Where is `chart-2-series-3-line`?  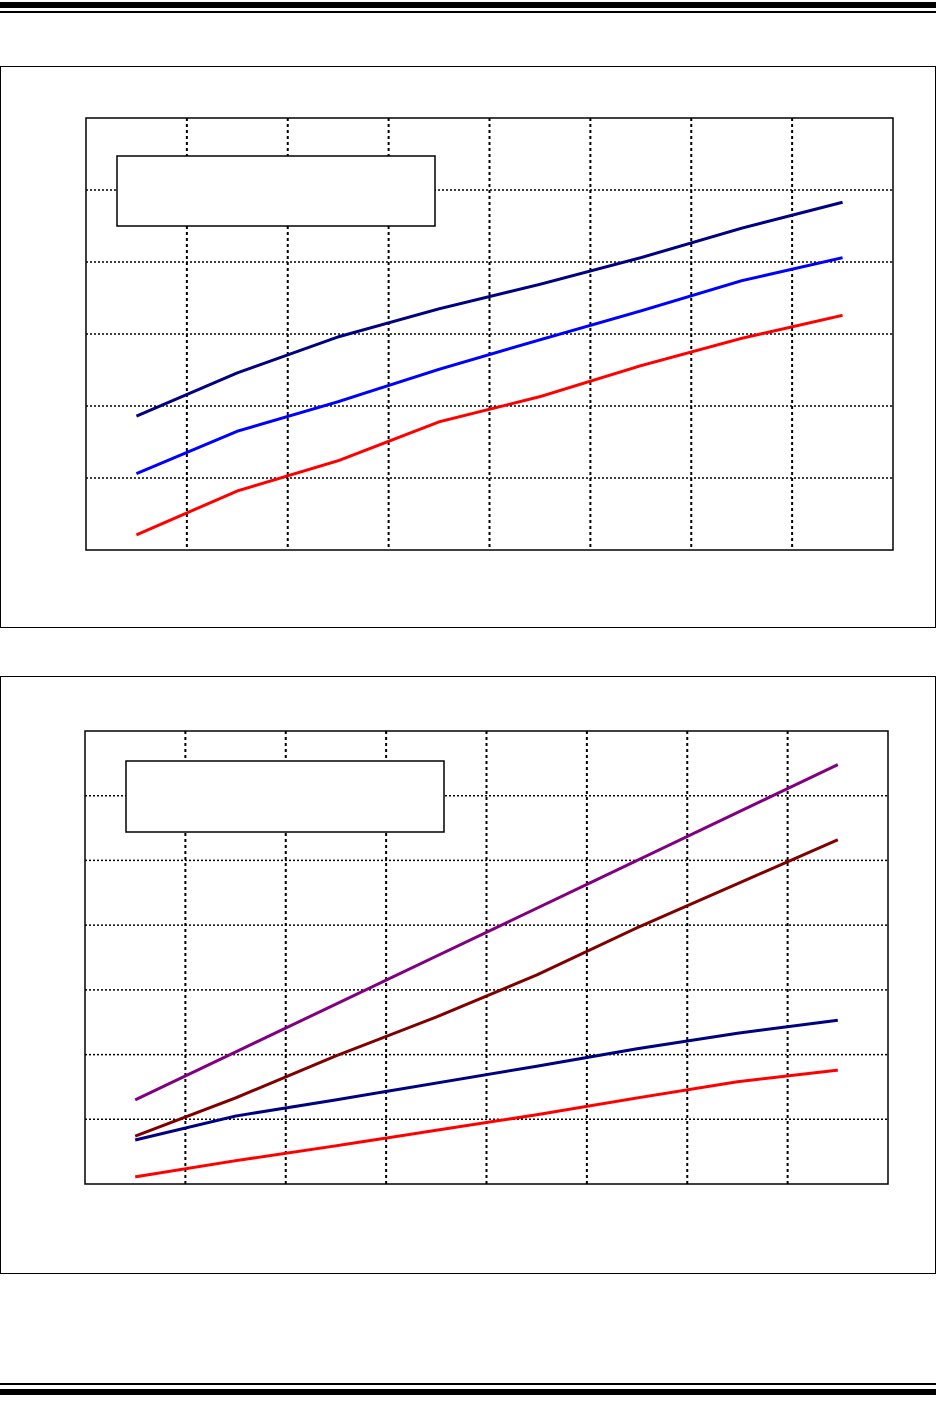 chart-2-series-3-line is located at coordinates (486, 1080).